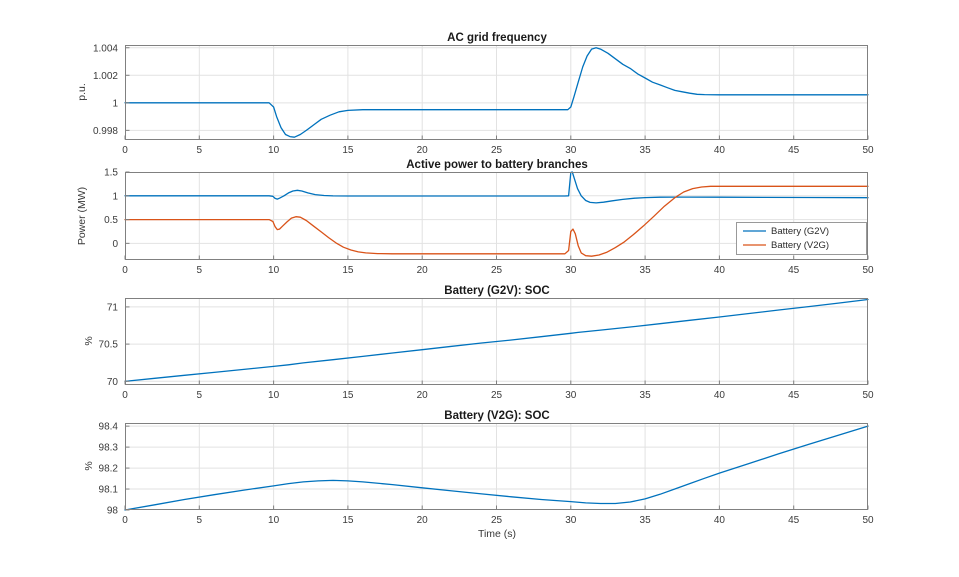 The image size is (959, 577). Describe the element at coordinates (113, 307) in the screenshot. I see `y-tick-label: 71` at that location.